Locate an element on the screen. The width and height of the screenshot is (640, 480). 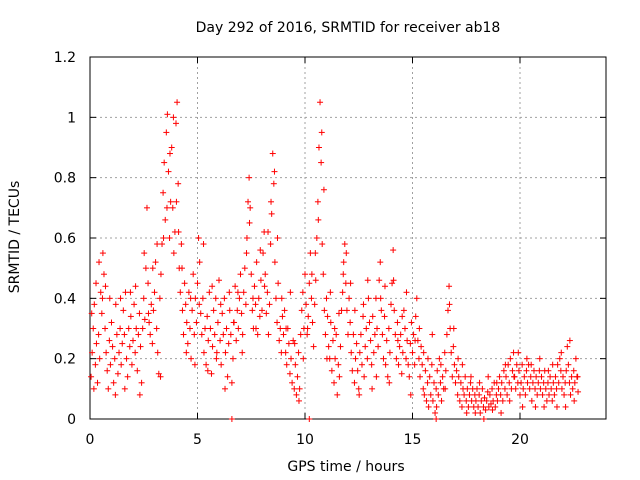
x-tick-label: 0 is located at coordinates (90, 440).